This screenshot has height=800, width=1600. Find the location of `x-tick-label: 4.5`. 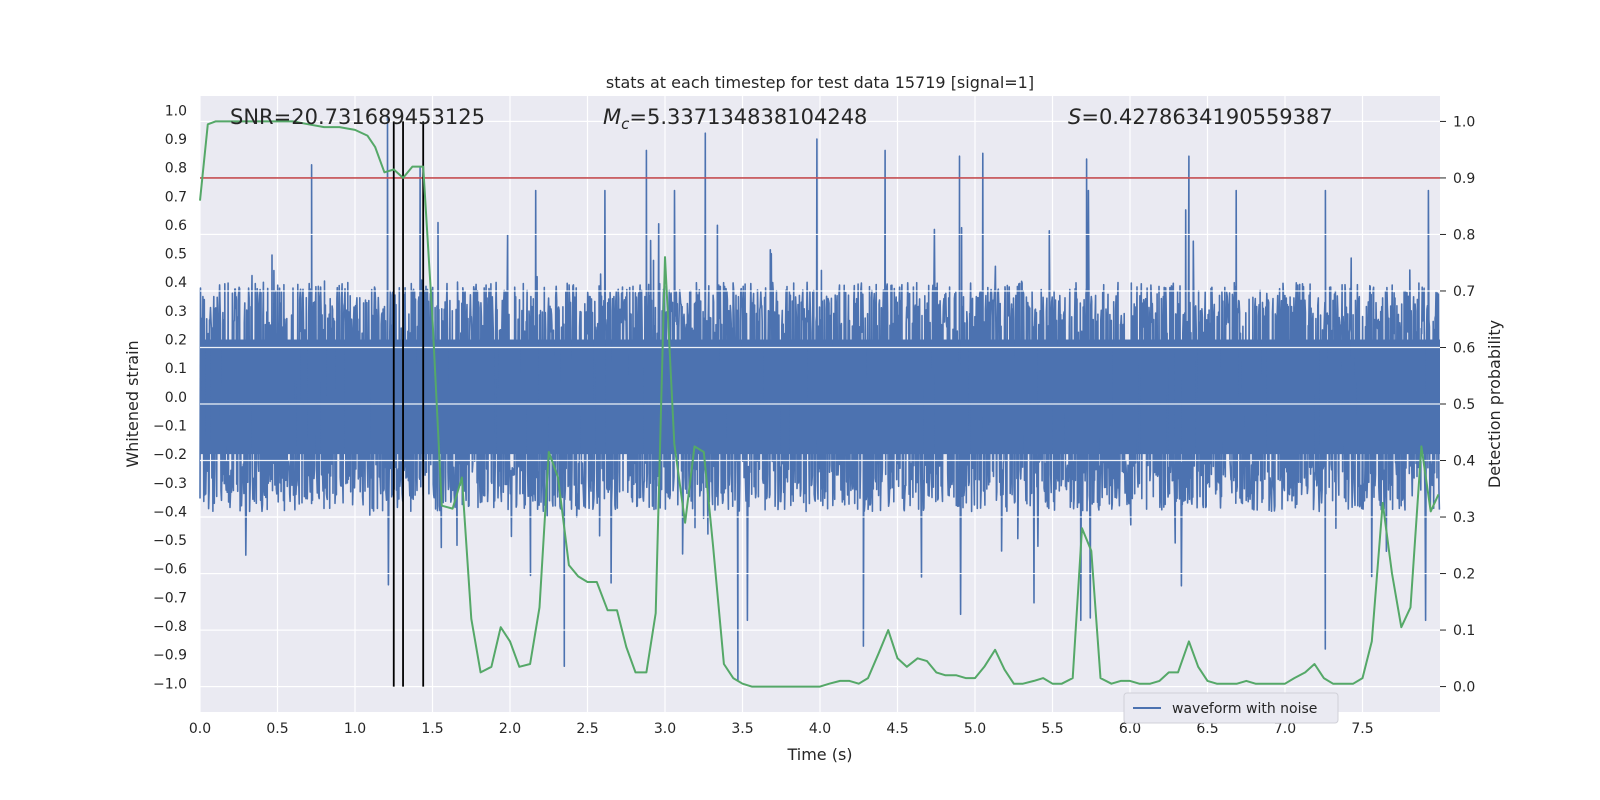

x-tick-label: 4.5 is located at coordinates (897, 729).